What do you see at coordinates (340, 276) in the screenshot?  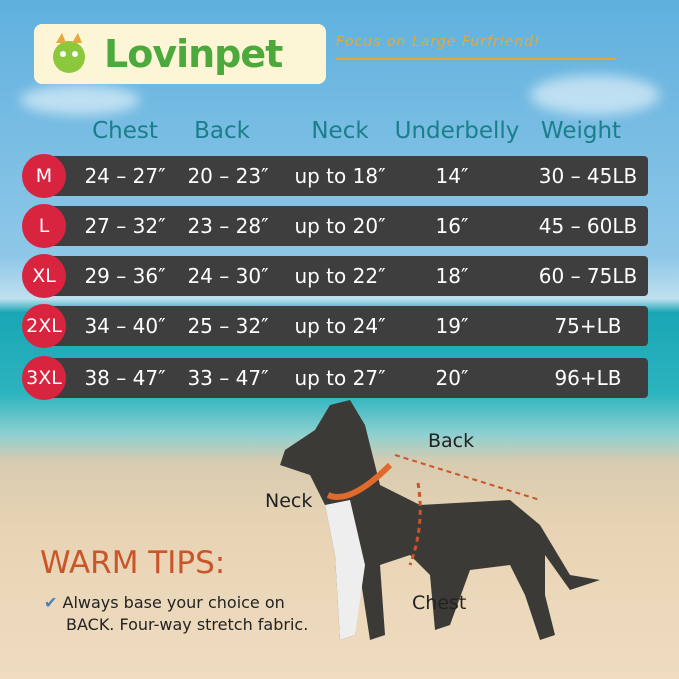 I see `size-cell: up to 22″` at bounding box center [340, 276].